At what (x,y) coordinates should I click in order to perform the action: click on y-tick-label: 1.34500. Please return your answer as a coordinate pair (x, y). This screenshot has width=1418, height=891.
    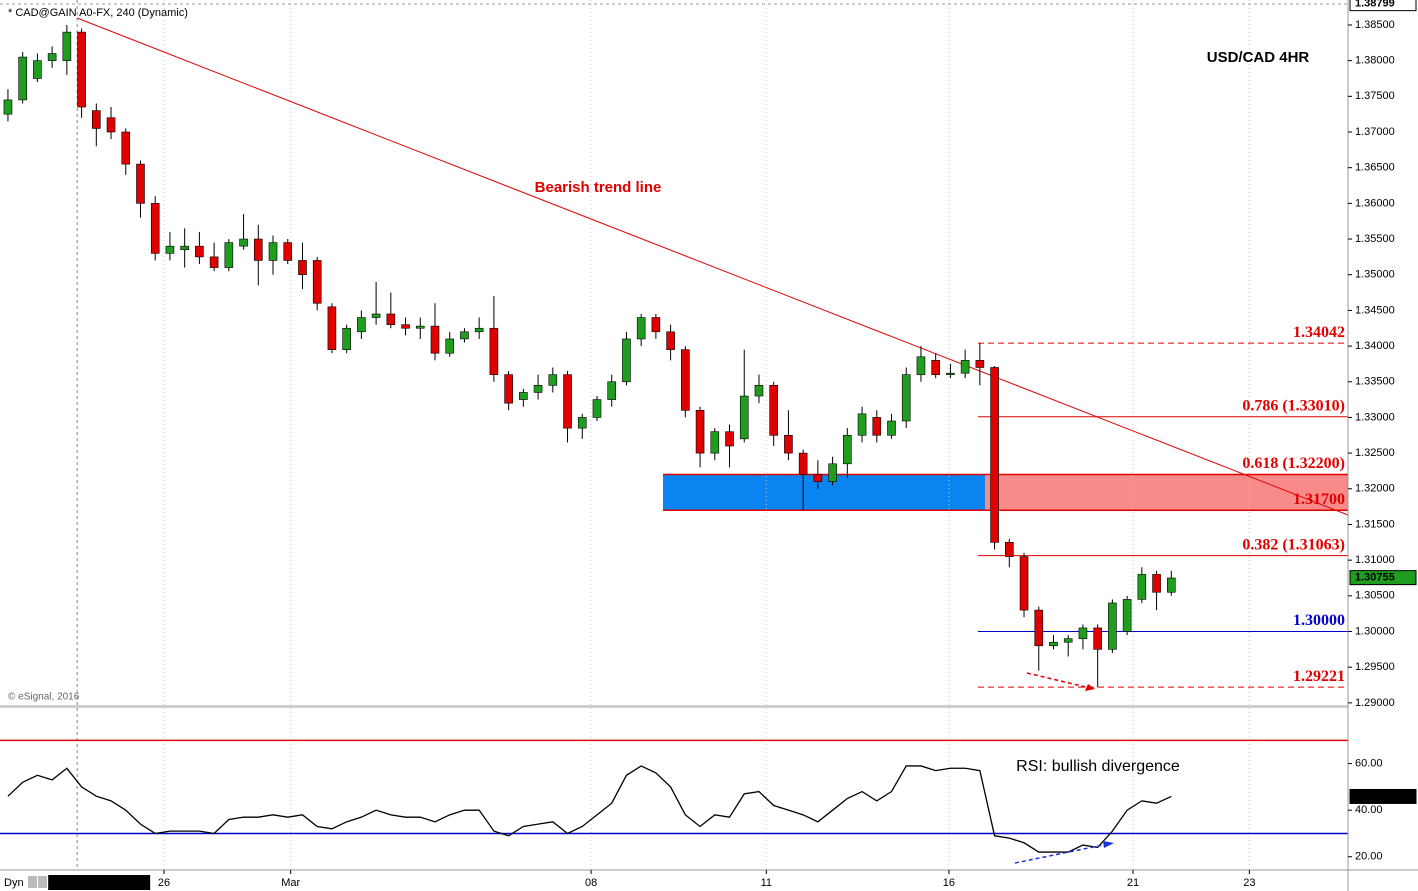
    Looking at the image, I should click on (1375, 310).